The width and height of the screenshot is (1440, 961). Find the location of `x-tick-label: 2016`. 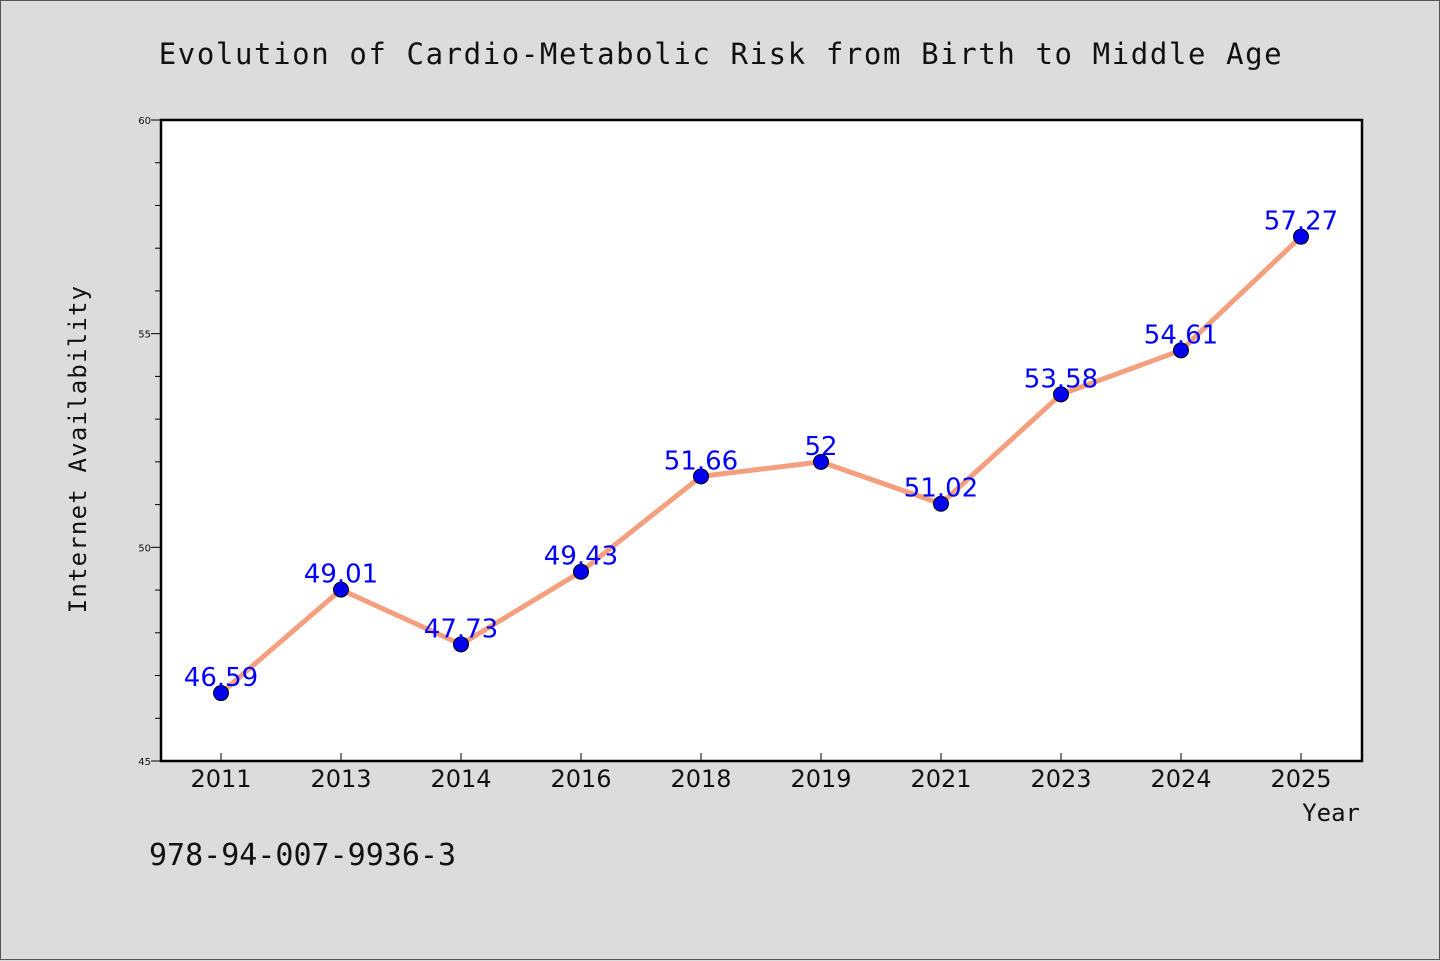

x-tick-label: 2016 is located at coordinates (580, 779).